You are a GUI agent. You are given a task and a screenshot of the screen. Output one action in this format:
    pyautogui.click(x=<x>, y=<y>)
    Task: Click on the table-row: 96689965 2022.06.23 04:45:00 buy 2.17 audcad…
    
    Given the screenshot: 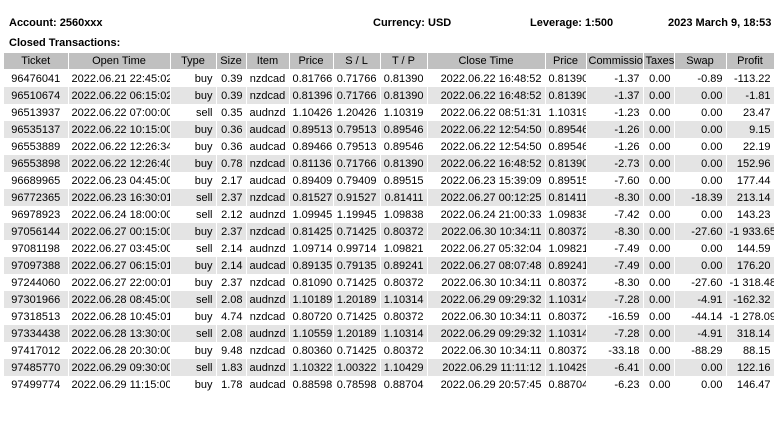 What is the action you would take?
    pyautogui.click(x=389, y=180)
    